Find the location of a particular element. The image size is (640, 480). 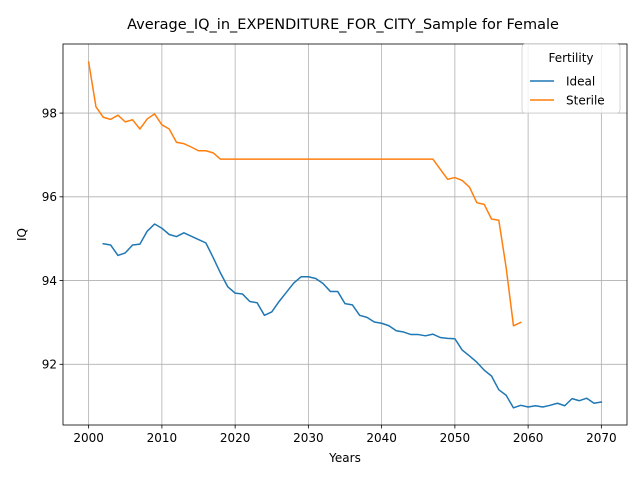

x-tick-label: 2000 is located at coordinates (88, 438).